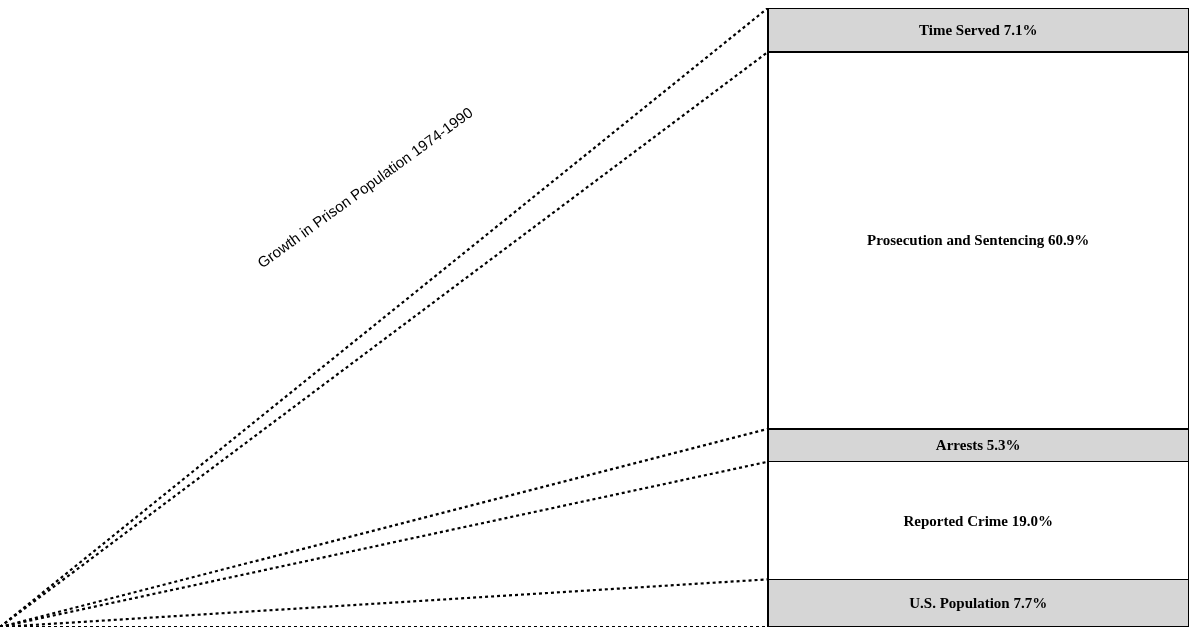 Image resolution: width=1199 pixels, height=630 pixels. I want to click on data-label: U.S. Population 7.7%, so click(978, 603).